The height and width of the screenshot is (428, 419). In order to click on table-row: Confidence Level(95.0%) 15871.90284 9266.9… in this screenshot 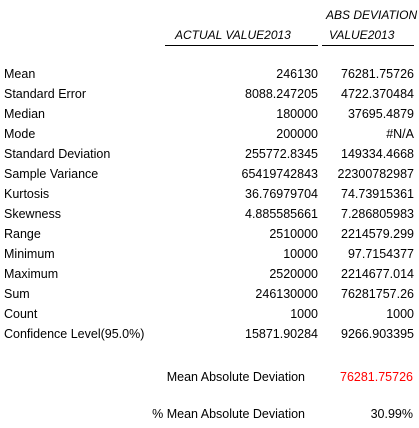, I will do `click(209, 334)`.